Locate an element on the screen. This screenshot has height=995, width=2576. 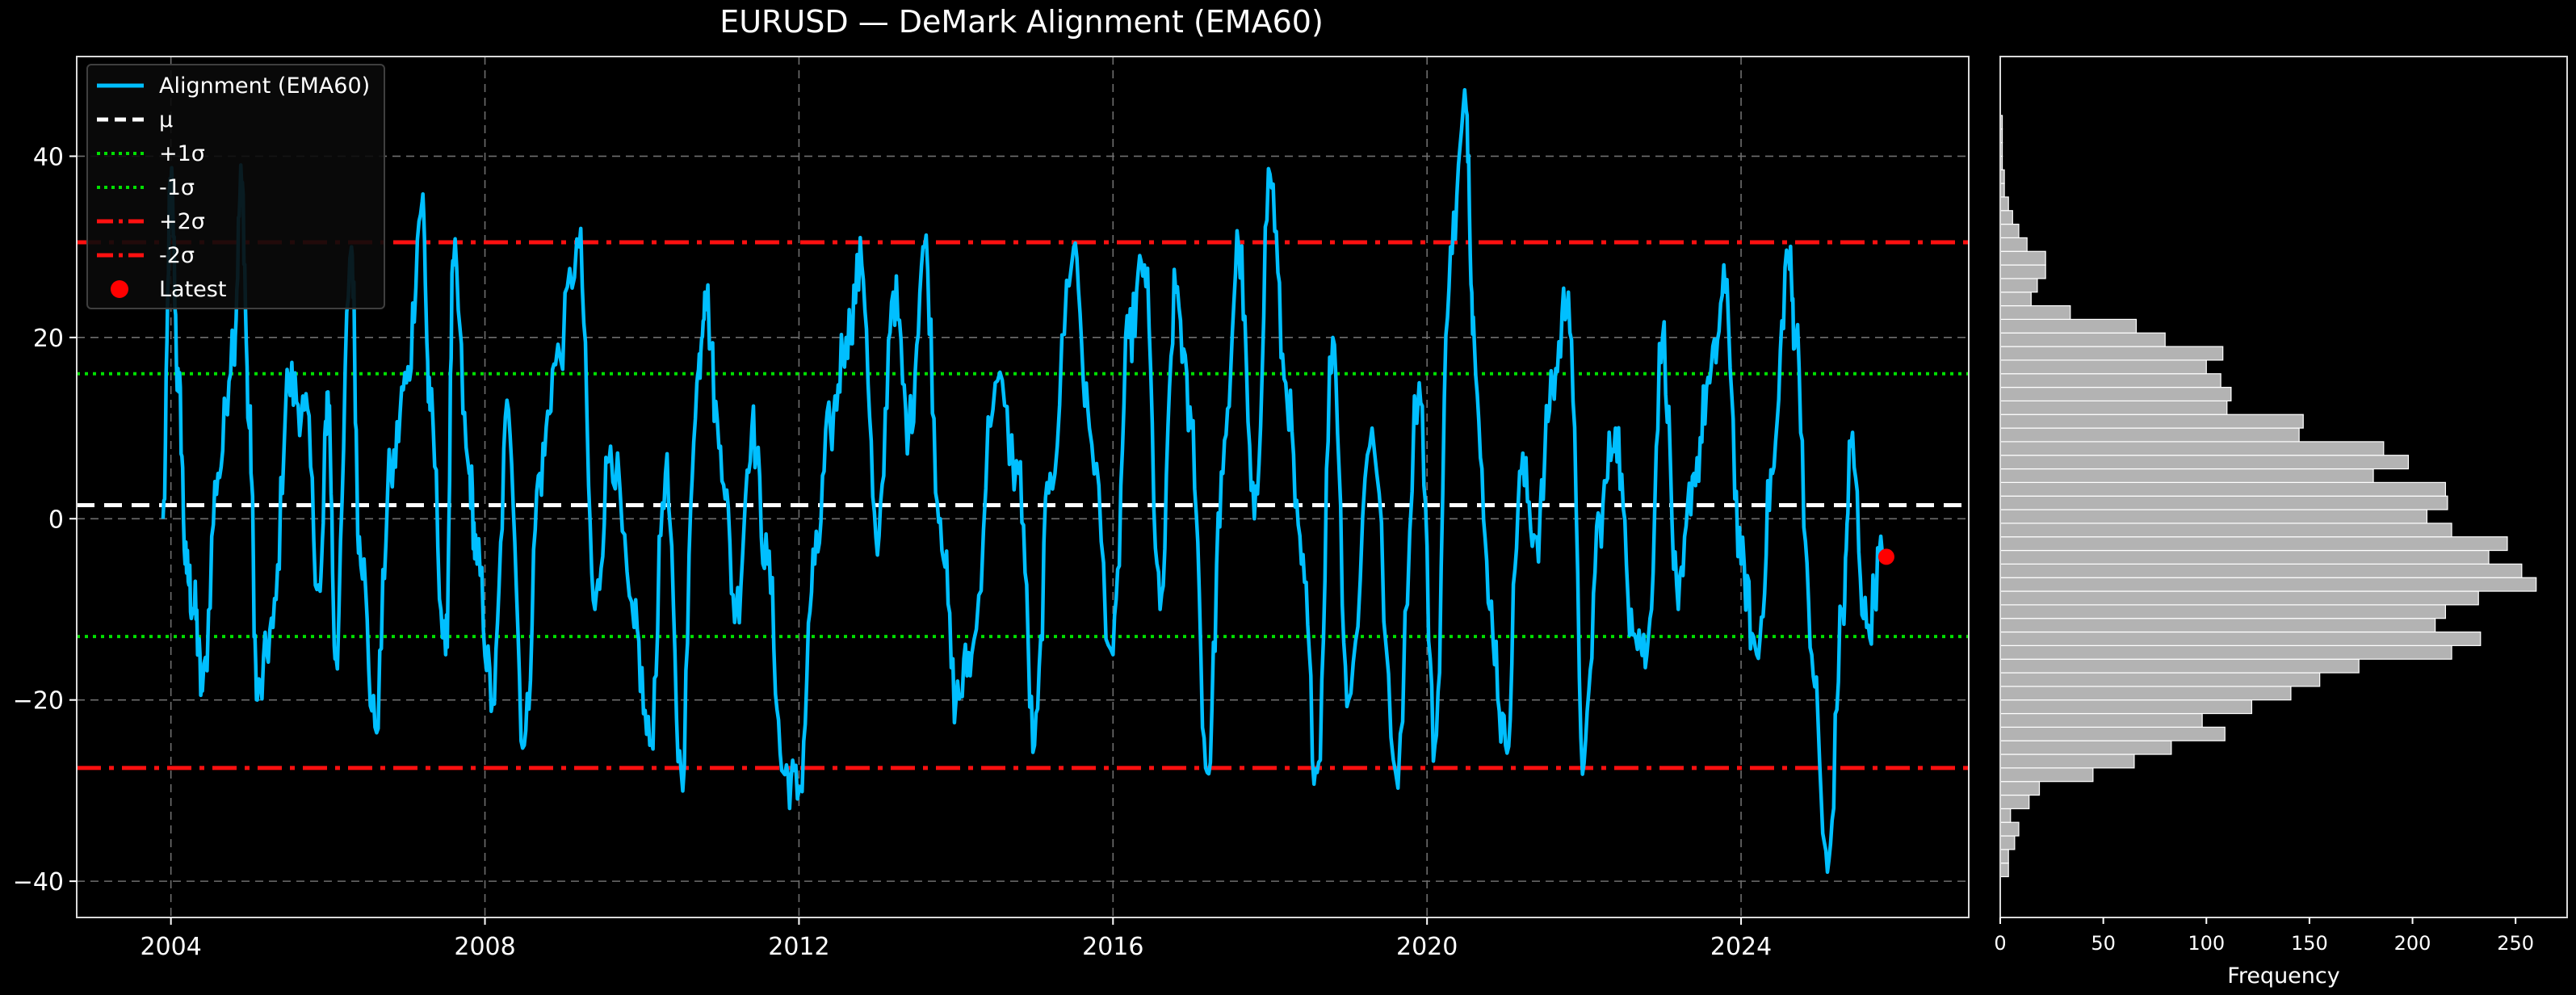
legend-label: μ is located at coordinates (166, 119).